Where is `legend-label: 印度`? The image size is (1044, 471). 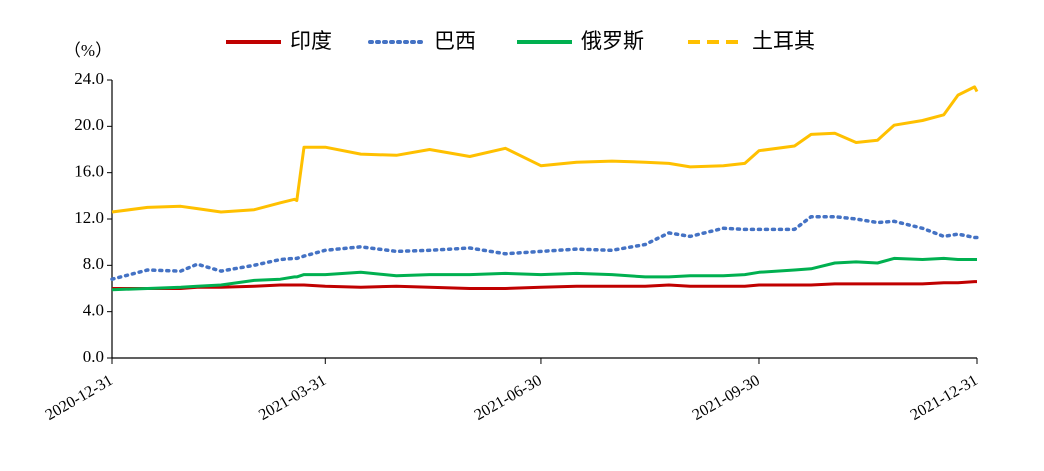 legend-label: 印度 is located at coordinates (311, 41).